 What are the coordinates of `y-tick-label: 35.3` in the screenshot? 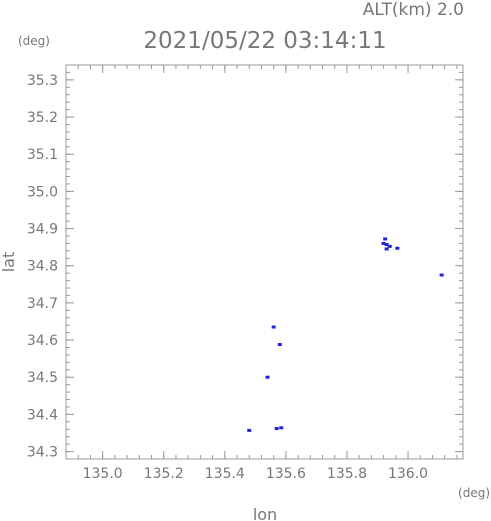 It's located at (42, 81).